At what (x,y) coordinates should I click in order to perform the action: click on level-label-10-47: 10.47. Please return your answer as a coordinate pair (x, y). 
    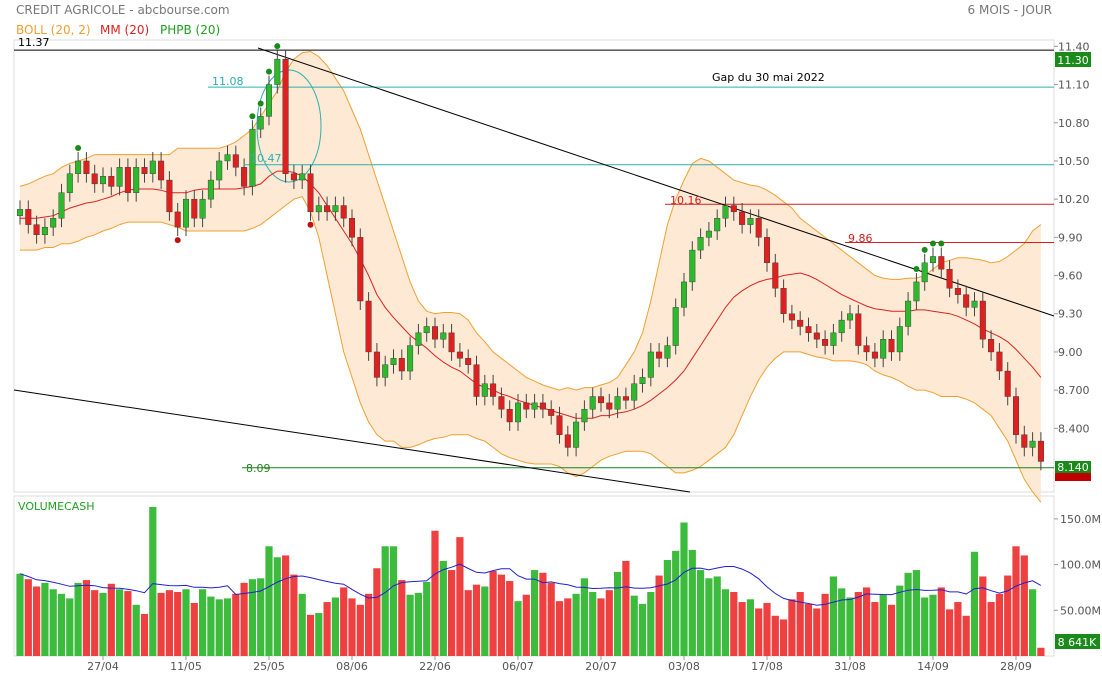
    Looking at the image, I should click on (266, 158).